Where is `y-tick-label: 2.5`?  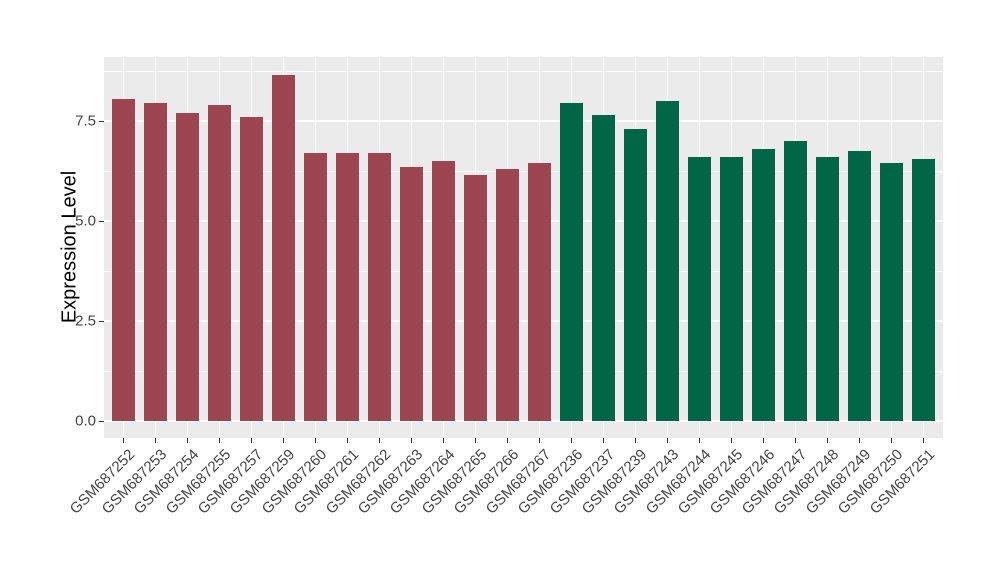
y-tick-label: 2.5 is located at coordinates (85, 321).